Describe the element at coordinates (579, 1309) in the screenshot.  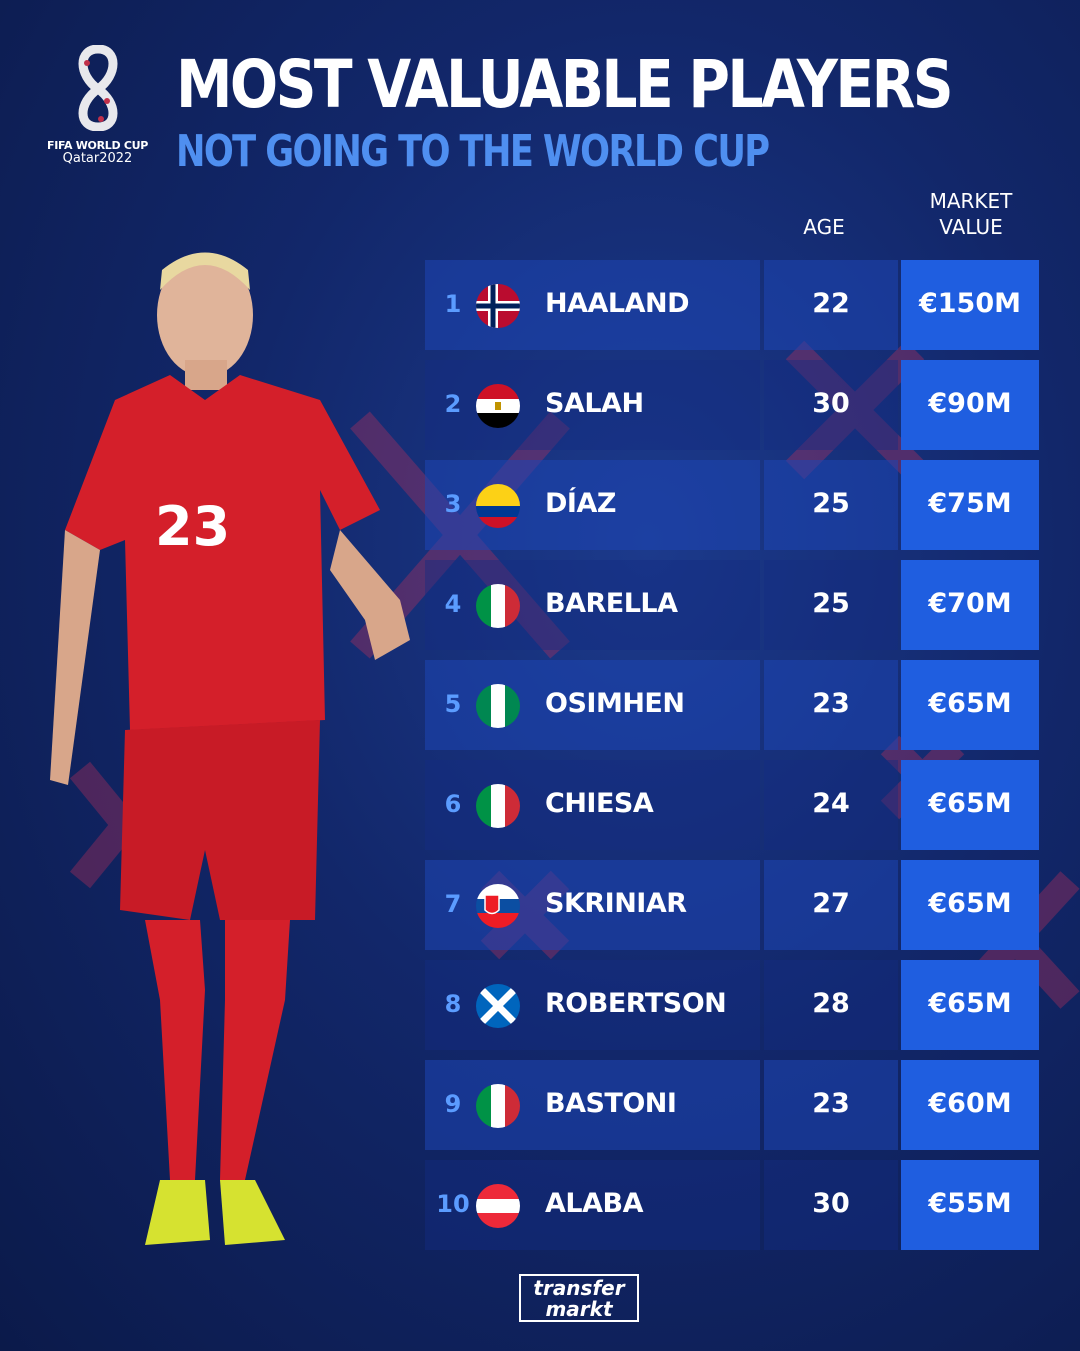
I see `logo-text: markt` at that location.